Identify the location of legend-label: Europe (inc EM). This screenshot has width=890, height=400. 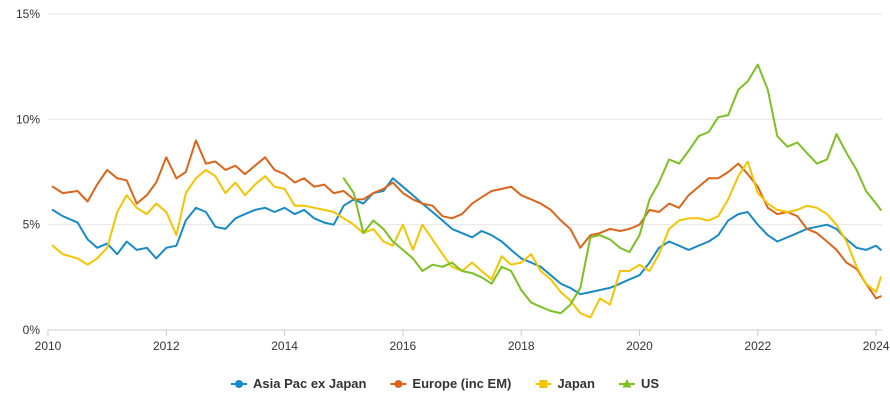
(461, 383).